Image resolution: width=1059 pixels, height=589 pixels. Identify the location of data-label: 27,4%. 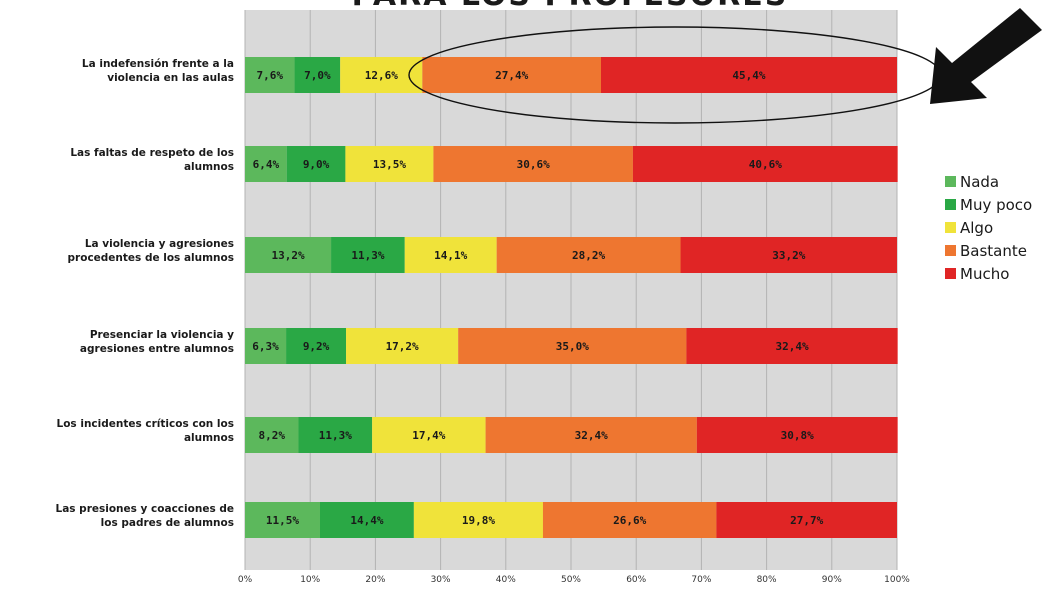
(511, 75).